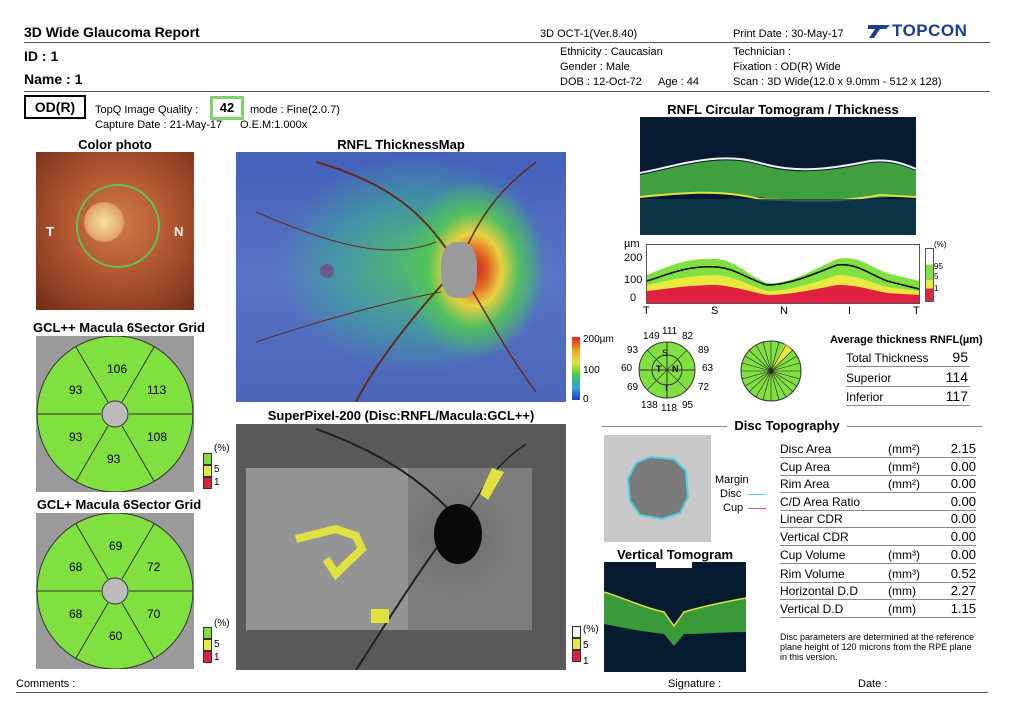 The height and width of the screenshot is (705, 1024). What do you see at coordinates (688, 336) in the screenshot?
I see `clock-value: 82` at bounding box center [688, 336].